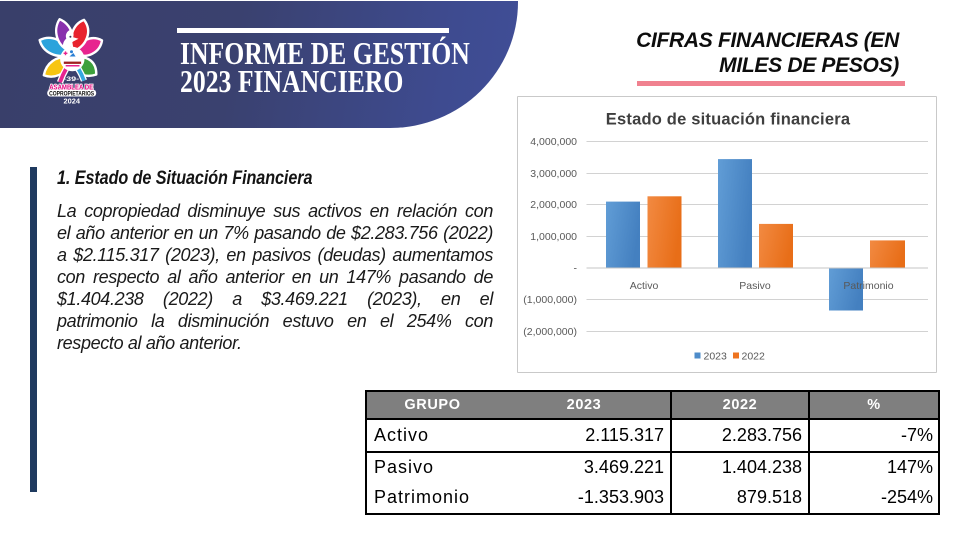 The height and width of the screenshot is (537, 961). I want to click on svg-text: 2,000,000, so click(553, 205).